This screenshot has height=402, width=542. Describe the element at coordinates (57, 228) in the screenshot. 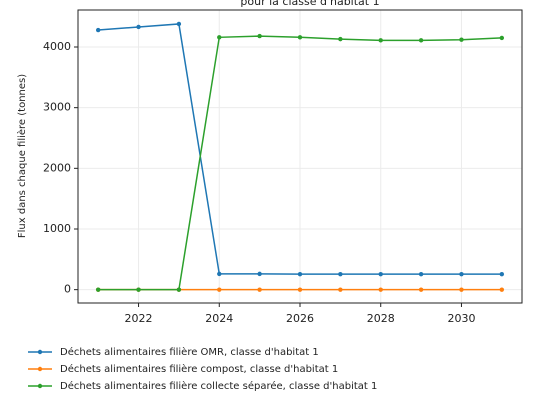

I see `y-tick-label: 1000` at that location.